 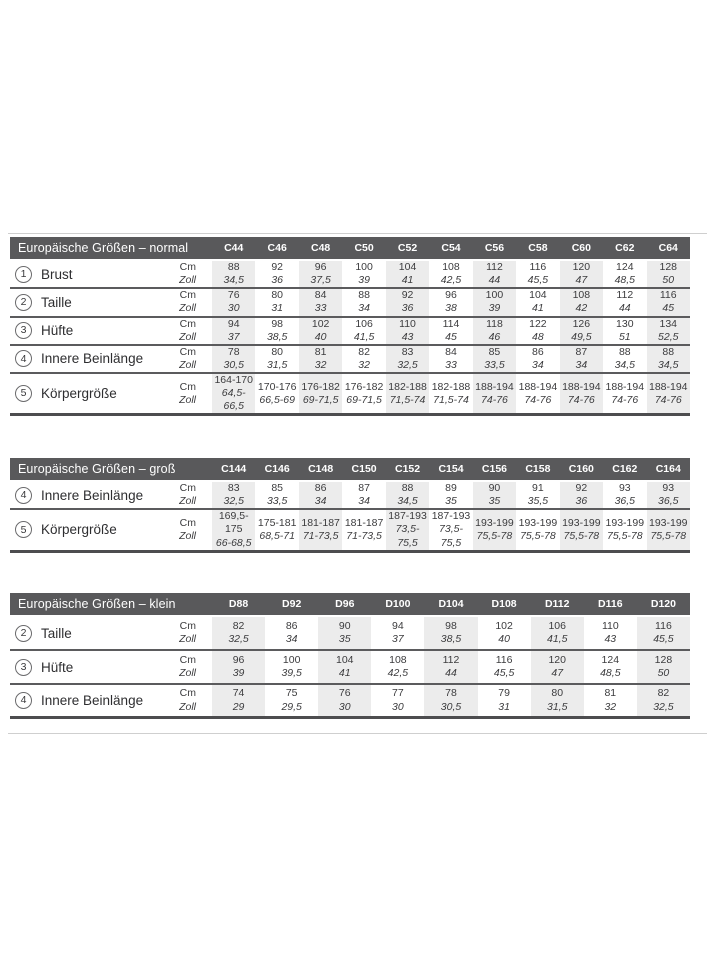 I want to click on zoll-value: 30,5, so click(x=233, y=364).